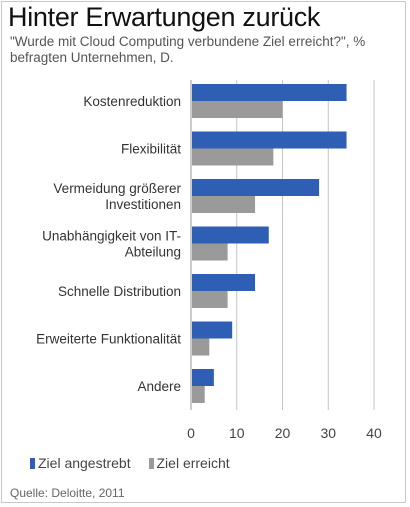 The height and width of the screenshot is (507, 410). Describe the element at coordinates (111, 236) in the screenshot. I see `category-label: Unabhängigkeit von IT-` at that location.